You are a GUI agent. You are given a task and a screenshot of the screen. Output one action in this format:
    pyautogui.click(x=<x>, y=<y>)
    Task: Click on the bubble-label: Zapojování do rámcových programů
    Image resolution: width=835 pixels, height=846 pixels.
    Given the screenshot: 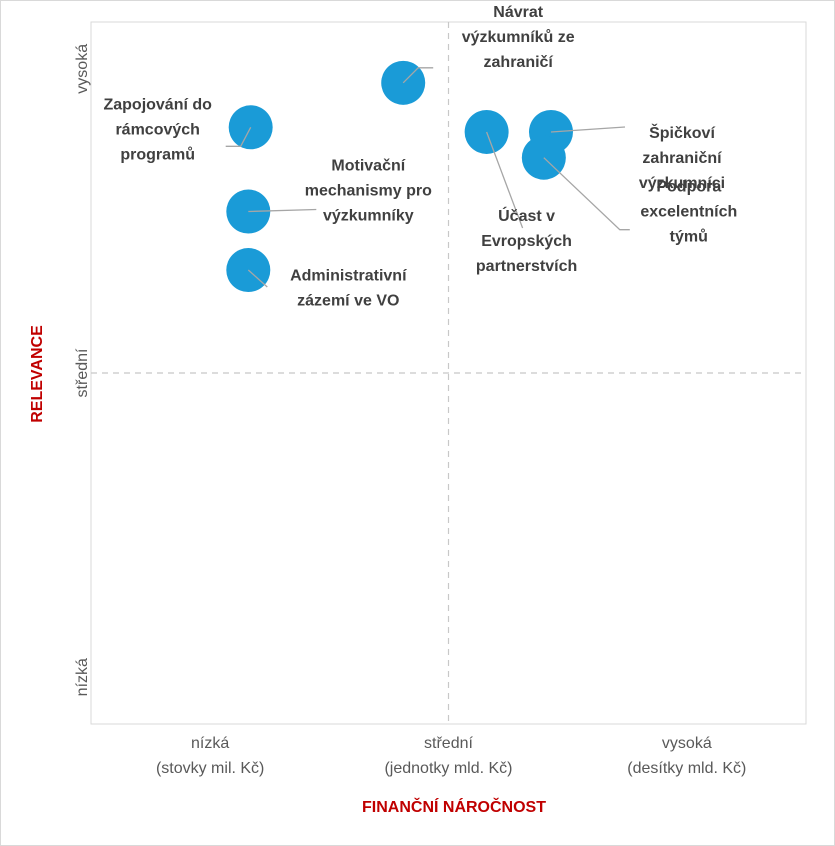 What is the action you would take?
    pyautogui.click(x=157, y=129)
    